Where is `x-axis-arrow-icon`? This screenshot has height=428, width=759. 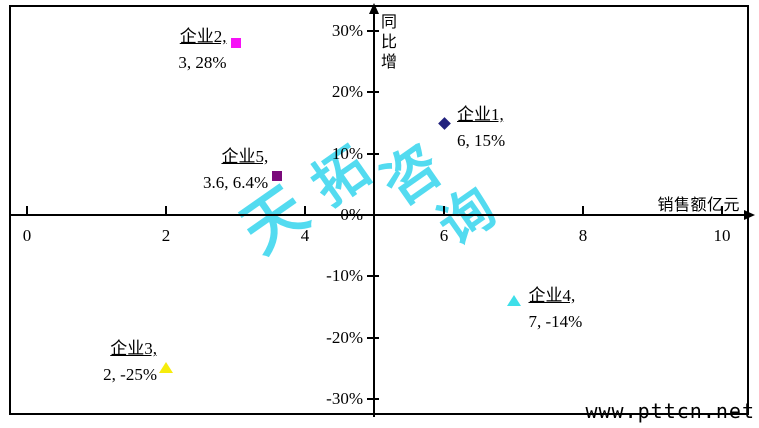 x-axis-arrow-icon is located at coordinates (749, 215).